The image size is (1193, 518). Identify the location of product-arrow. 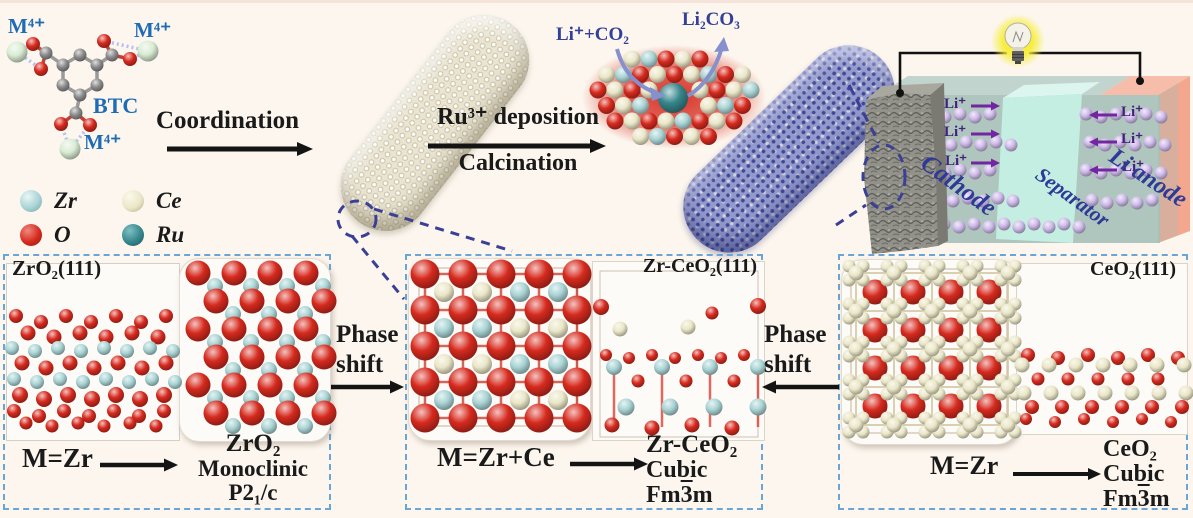
(705, 72).